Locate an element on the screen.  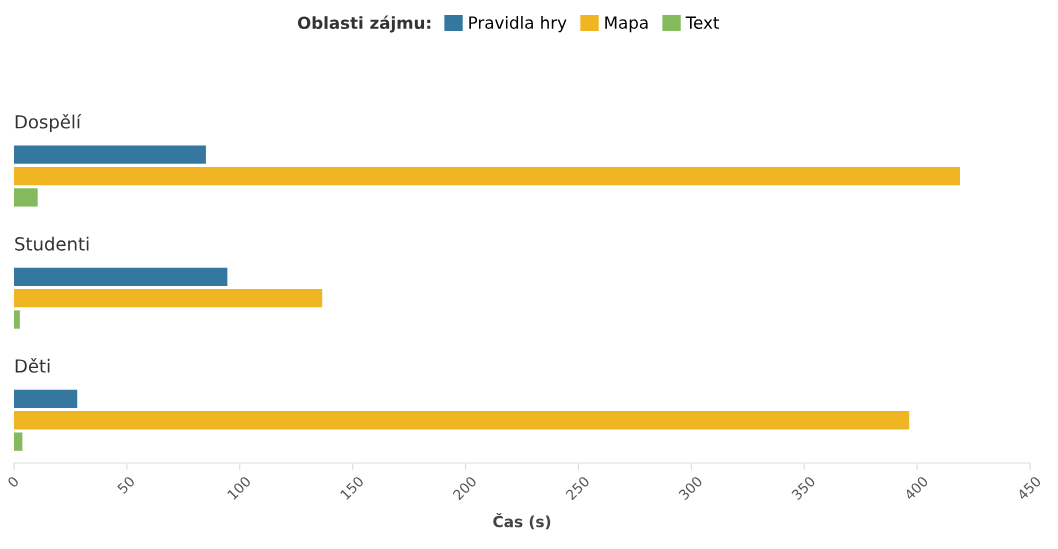
y-tick-label: Dospělí is located at coordinates (48, 123).